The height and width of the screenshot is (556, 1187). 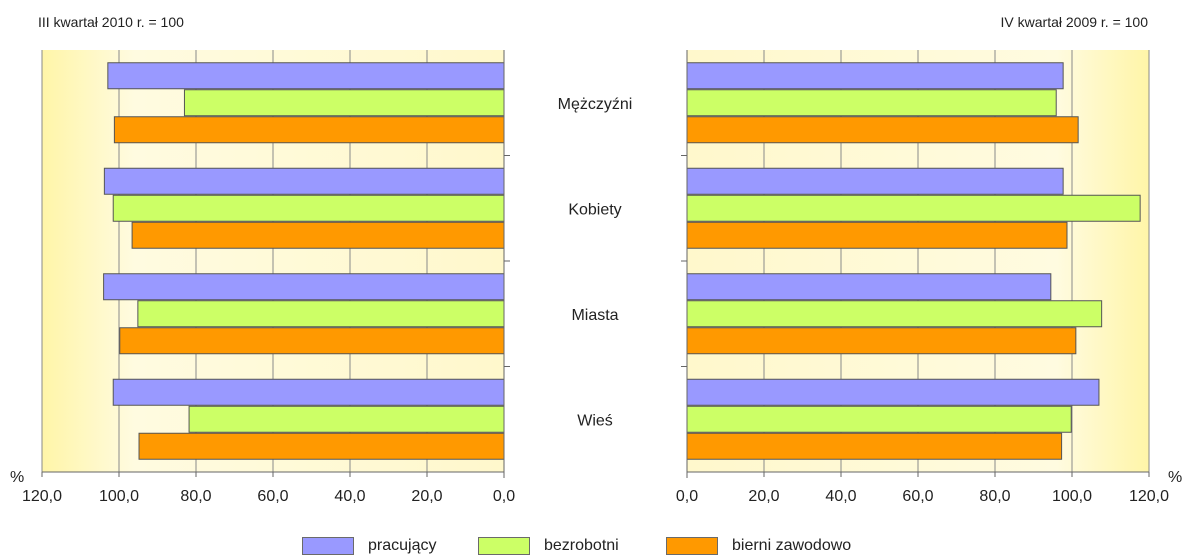 What do you see at coordinates (321, 314) in the screenshot?
I see `left-bar-bezrobotni-miasta` at bounding box center [321, 314].